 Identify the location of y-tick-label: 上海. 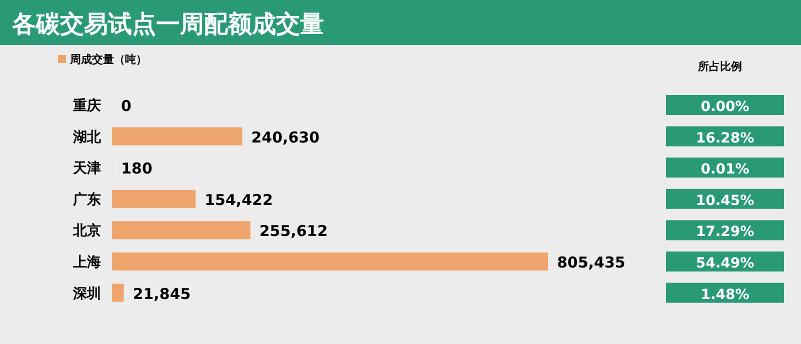
(86, 262).